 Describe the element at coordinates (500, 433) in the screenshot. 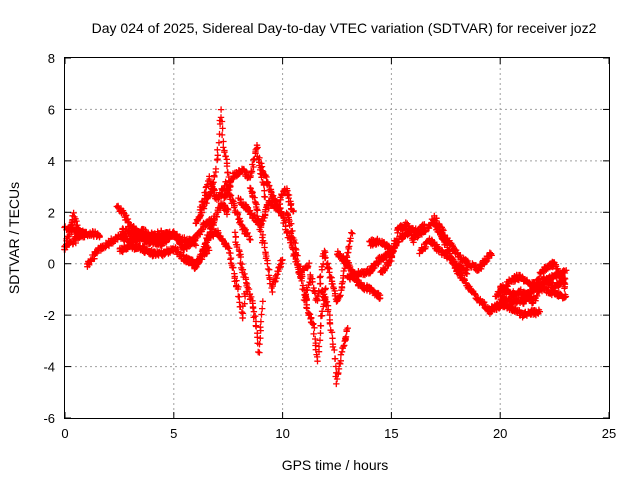

I see `x-tick-label: 20` at that location.